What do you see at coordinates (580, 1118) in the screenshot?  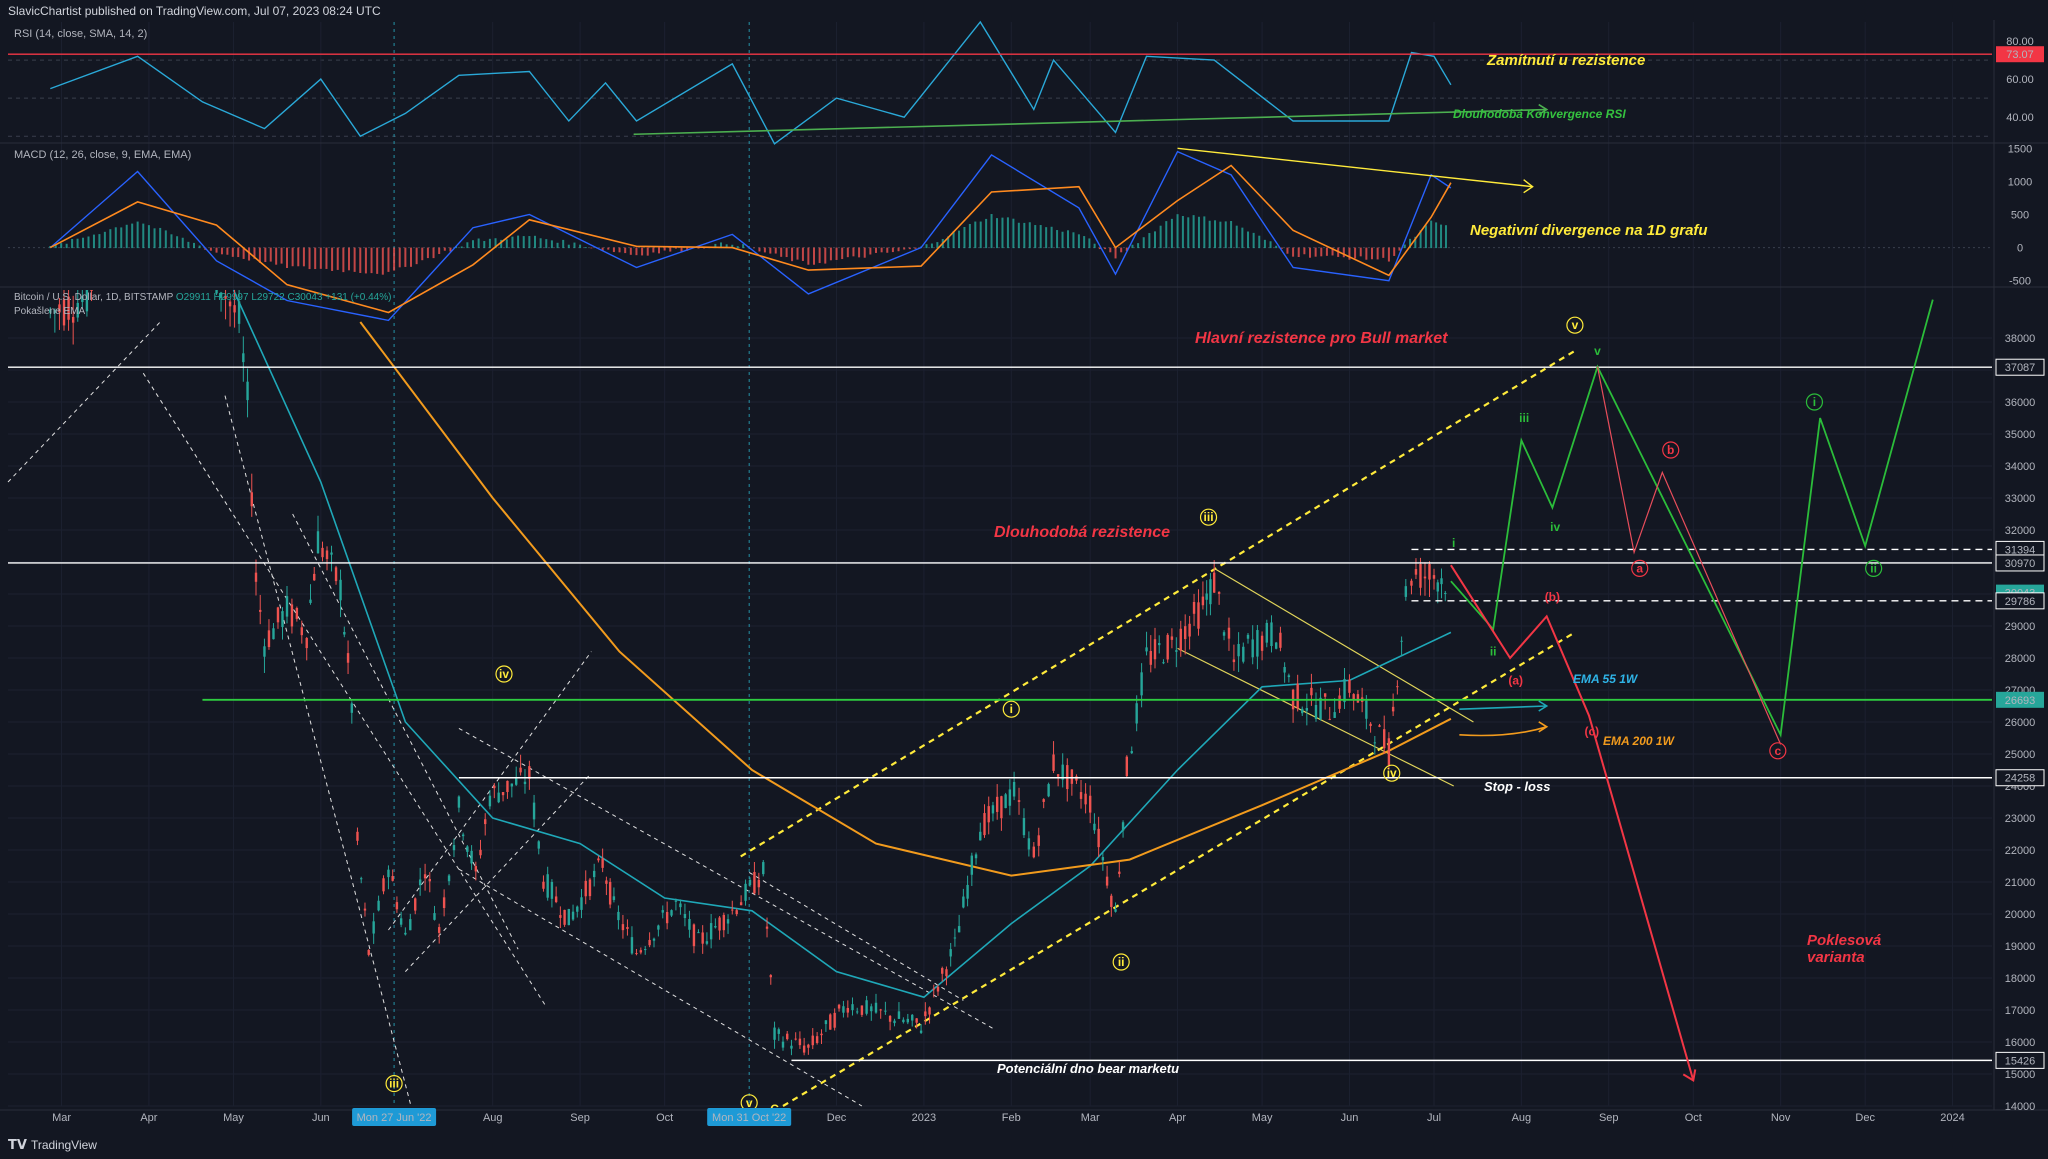 I see `time-axis-label: Sep` at bounding box center [580, 1118].